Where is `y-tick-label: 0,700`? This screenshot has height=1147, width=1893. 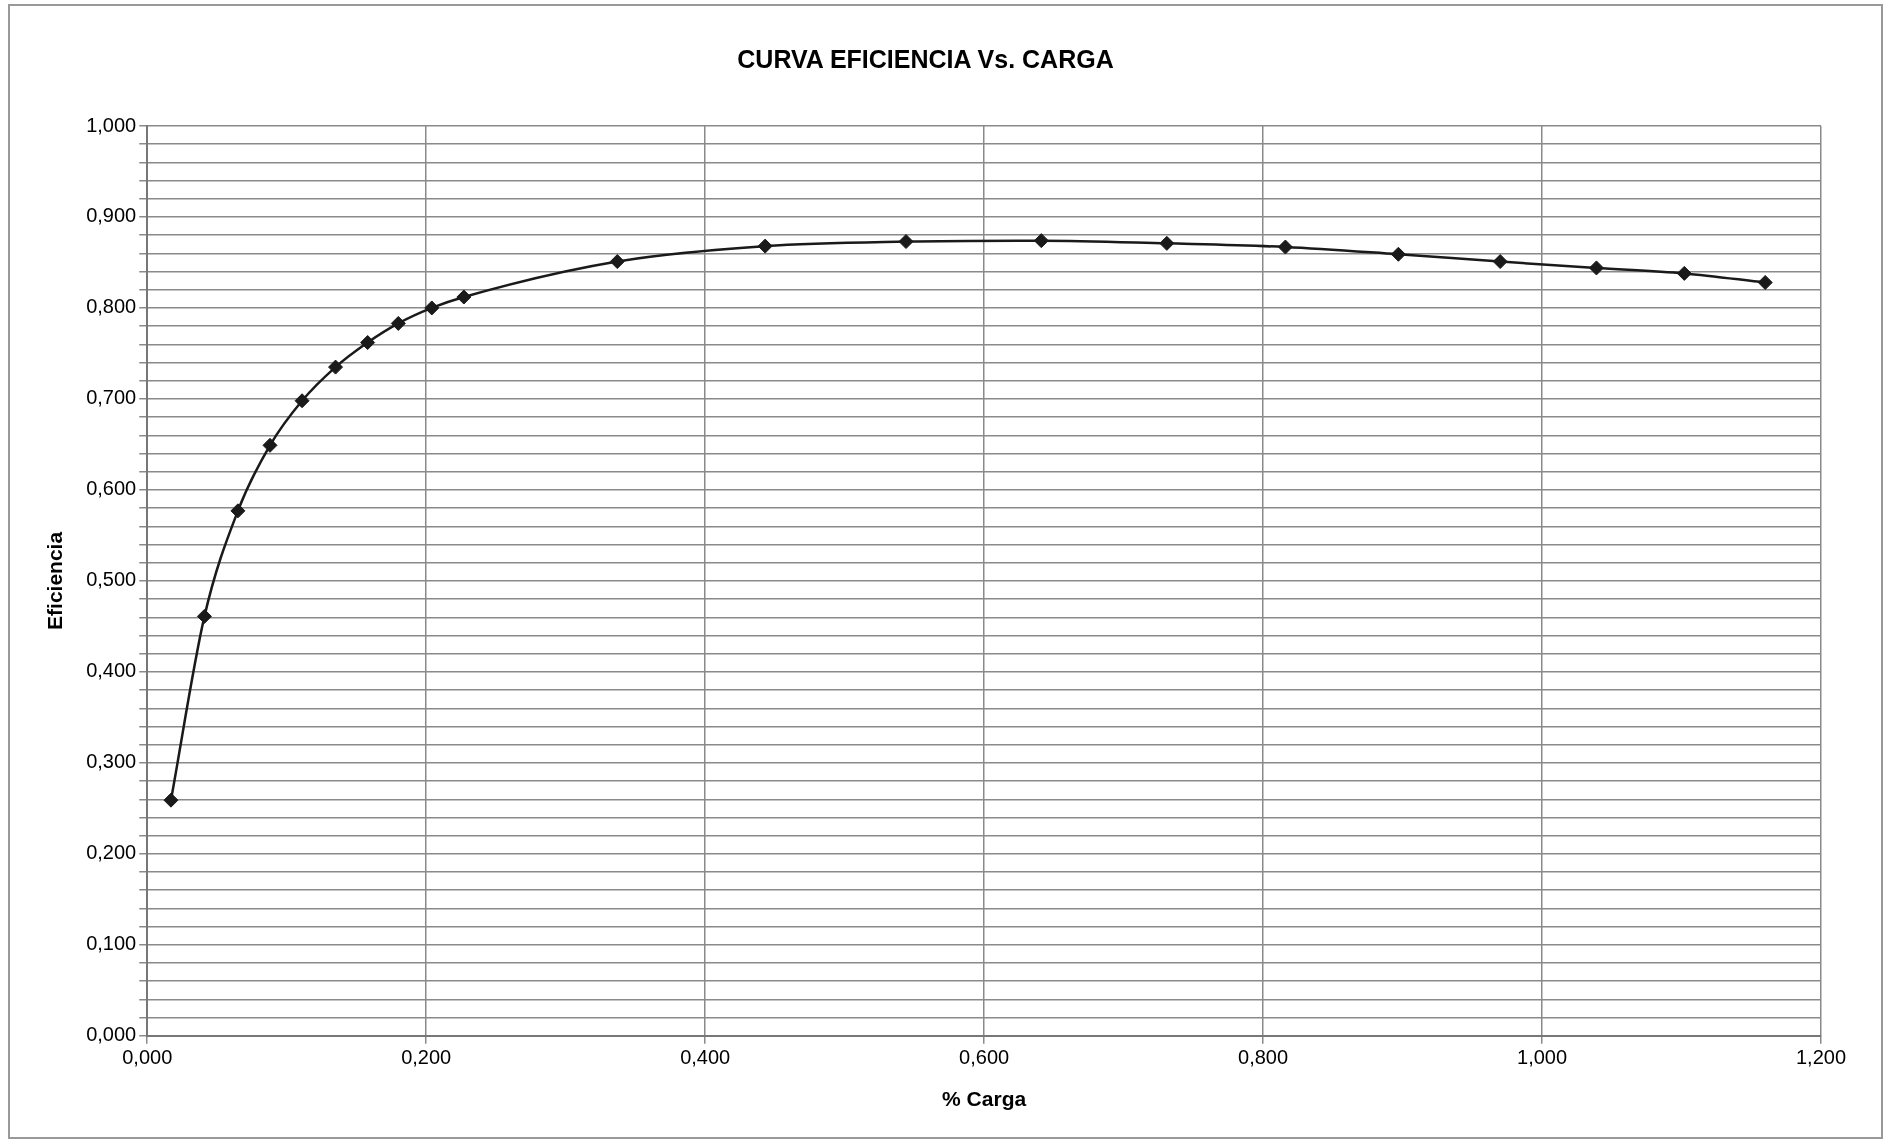 y-tick-label: 0,700 is located at coordinates (111, 397).